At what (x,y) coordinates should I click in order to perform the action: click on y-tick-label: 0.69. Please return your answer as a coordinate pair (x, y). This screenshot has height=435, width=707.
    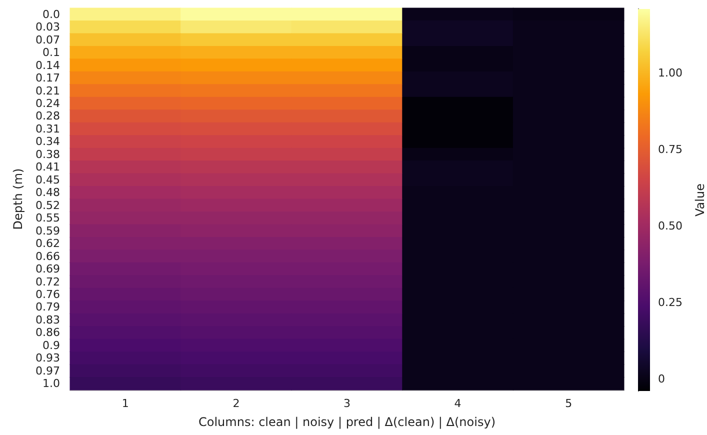
    Looking at the image, I should click on (48, 269).